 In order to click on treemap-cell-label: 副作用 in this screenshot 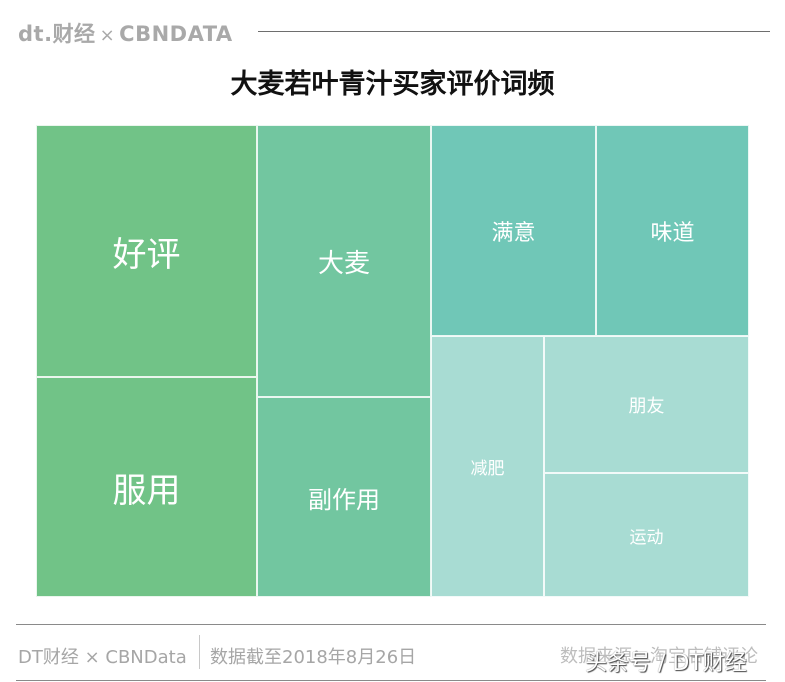, I will do `click(344, 499)`.